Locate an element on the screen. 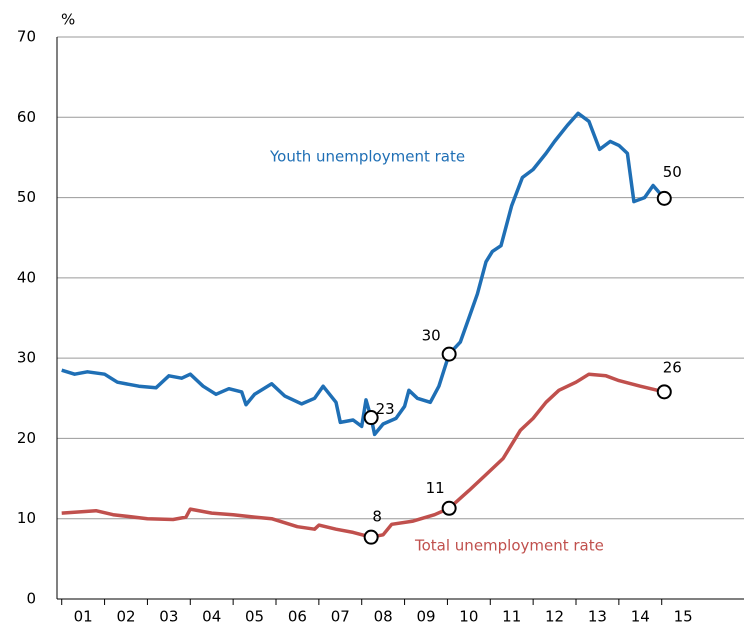  x-tick-label: 05 is located at coordinates (254, 617).